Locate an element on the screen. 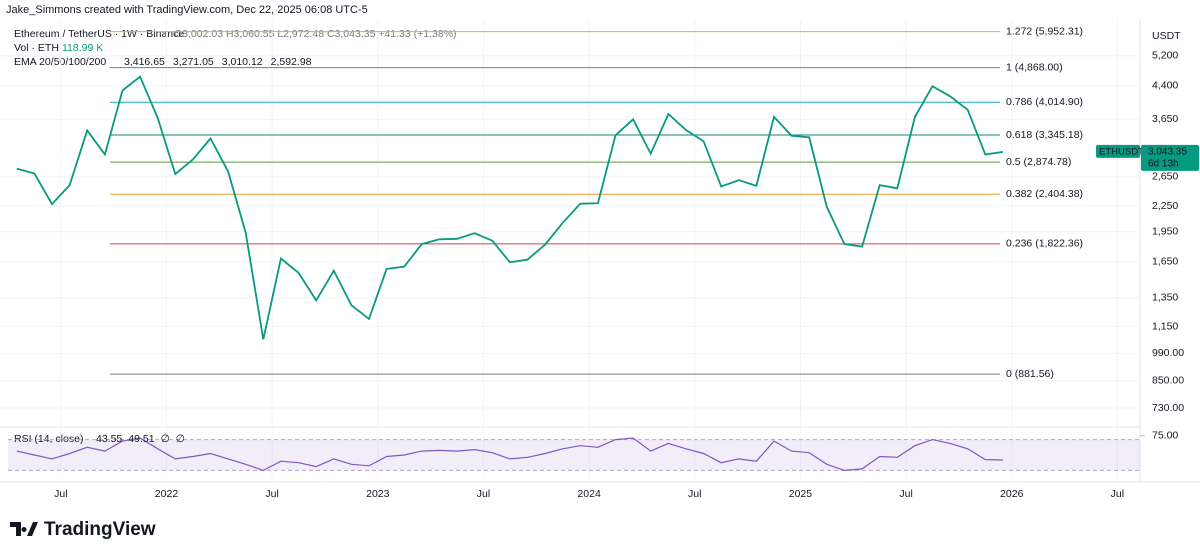 Image resolution: width=1200 pixels, height=555 pixels. fib-label: 0.786 (4,014.90) is located at coordinates (1044, 102).